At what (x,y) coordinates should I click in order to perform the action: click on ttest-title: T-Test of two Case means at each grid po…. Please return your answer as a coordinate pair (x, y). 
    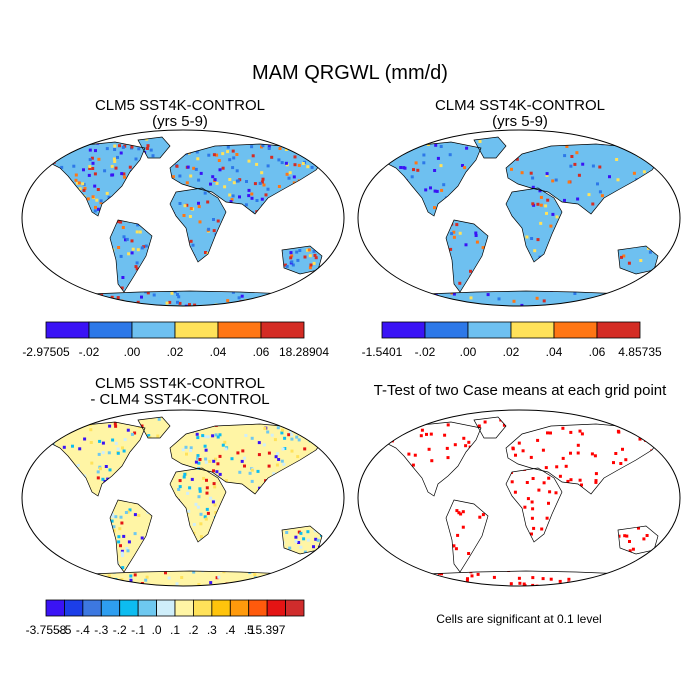
    Looking at the image, I should click on (520, 390).